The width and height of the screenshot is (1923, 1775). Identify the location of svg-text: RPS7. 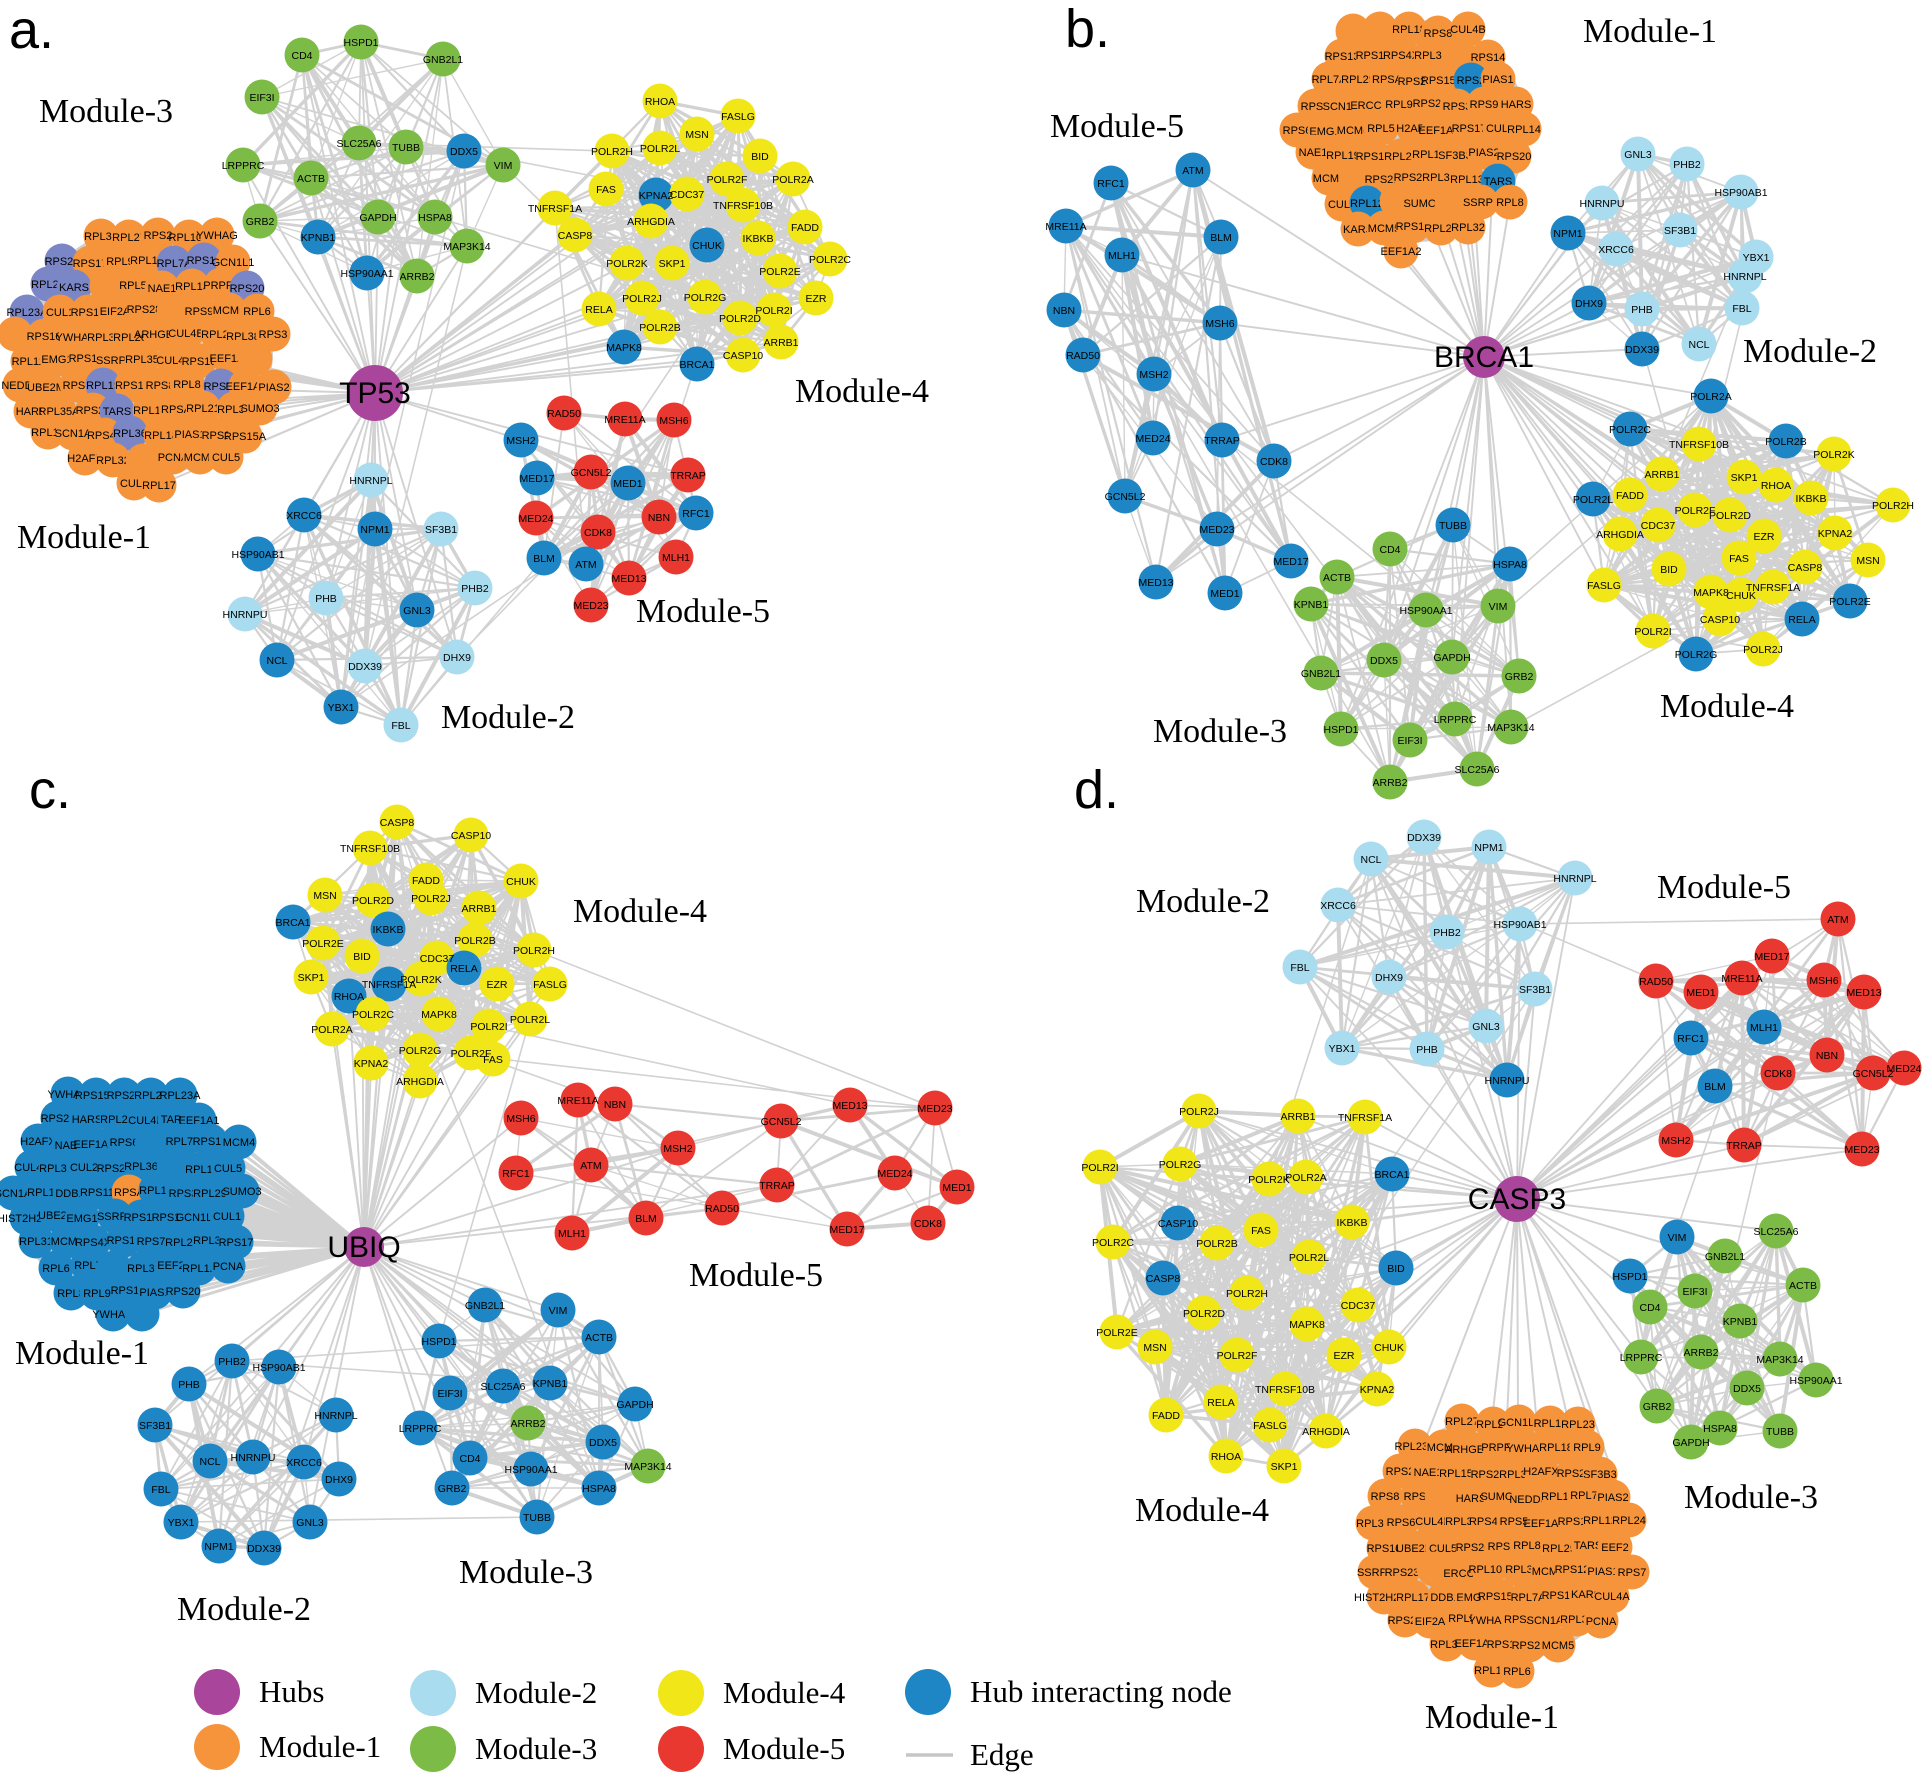
(1315, 107).